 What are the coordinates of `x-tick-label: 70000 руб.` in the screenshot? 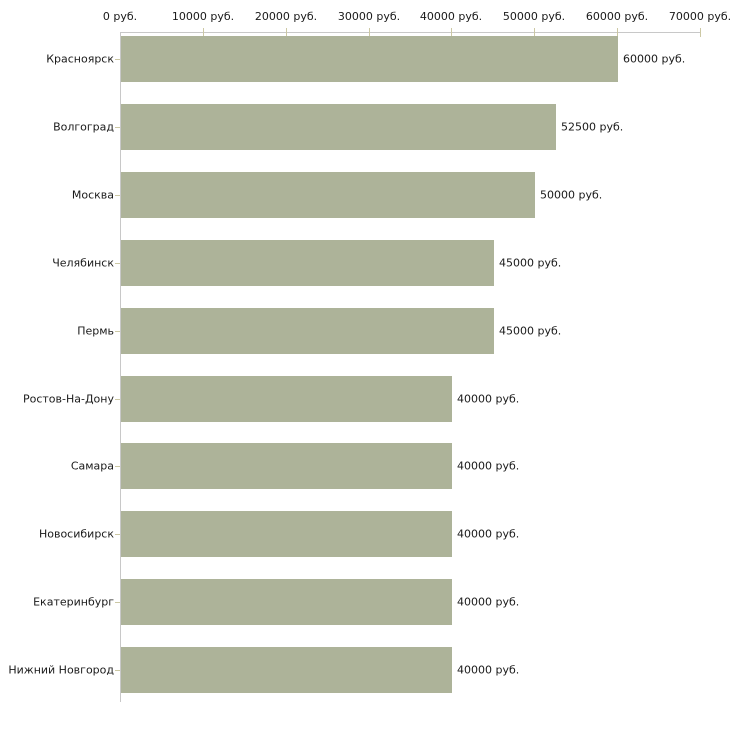 It's located at (699, 16).